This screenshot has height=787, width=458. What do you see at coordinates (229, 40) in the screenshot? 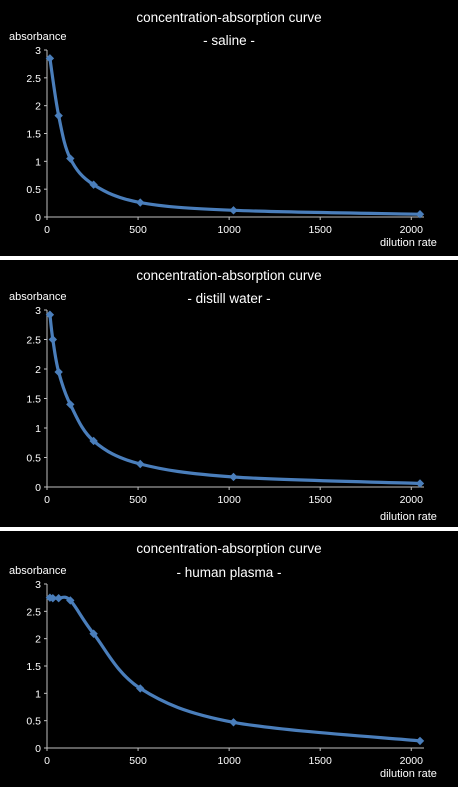
I see `chart-subtitle: - saline -` at bounding box center [229, 40].